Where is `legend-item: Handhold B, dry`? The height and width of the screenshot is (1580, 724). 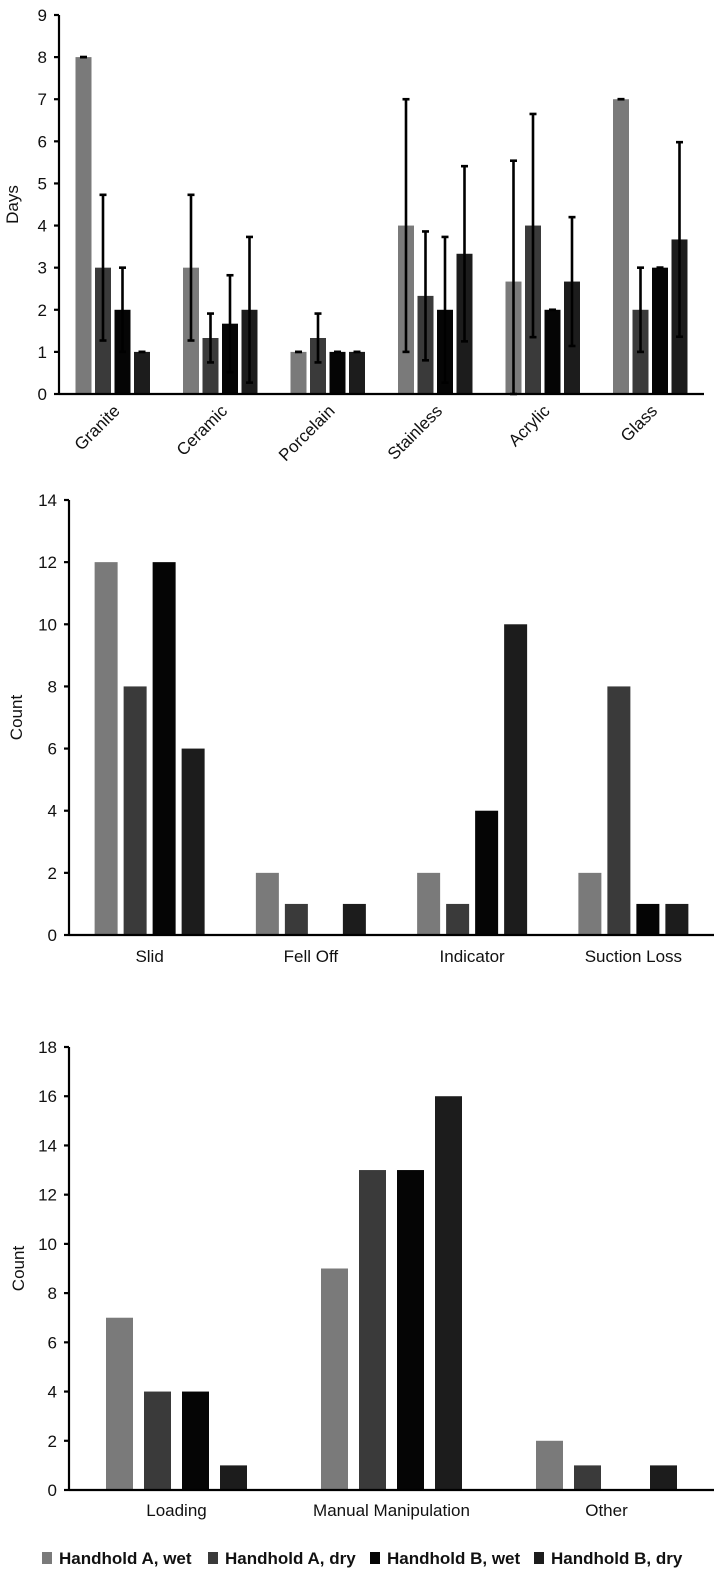
legend-item: Handhold B, dry is located at coordinates (608, 1558).